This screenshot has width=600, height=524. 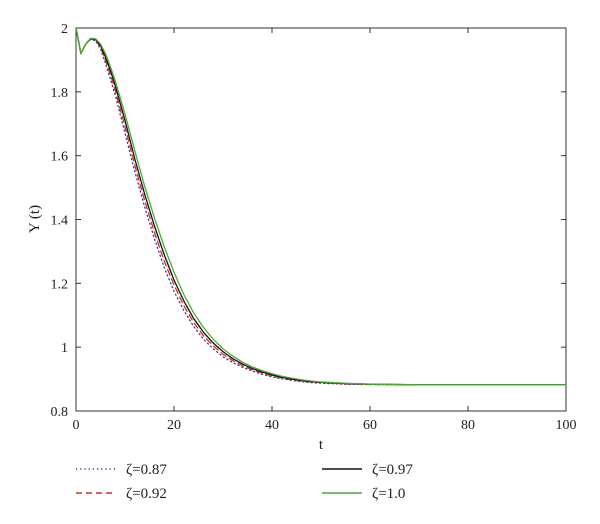 What do you see at coordinates (60, 93) in the screenshot?
I see `y-tick-label: 1.8` at bounding box center [60, 93].